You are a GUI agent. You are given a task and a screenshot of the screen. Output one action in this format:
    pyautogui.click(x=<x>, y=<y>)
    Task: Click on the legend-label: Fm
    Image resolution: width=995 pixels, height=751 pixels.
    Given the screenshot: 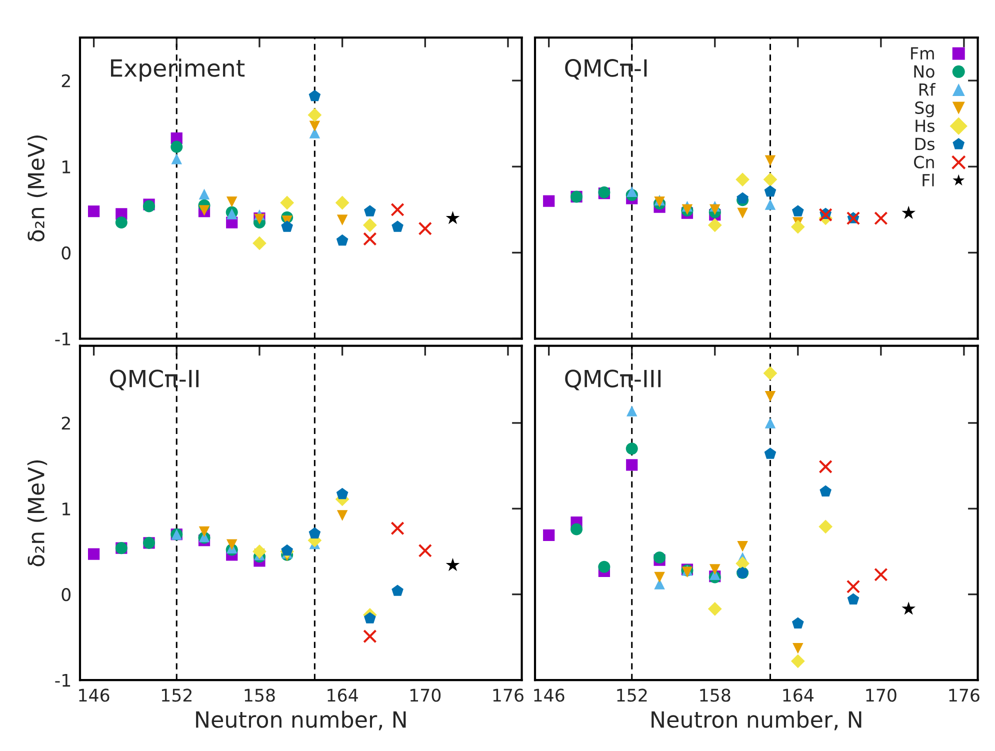 What is the action you would take?
    pyautogui.click(x=922, y=53)
    